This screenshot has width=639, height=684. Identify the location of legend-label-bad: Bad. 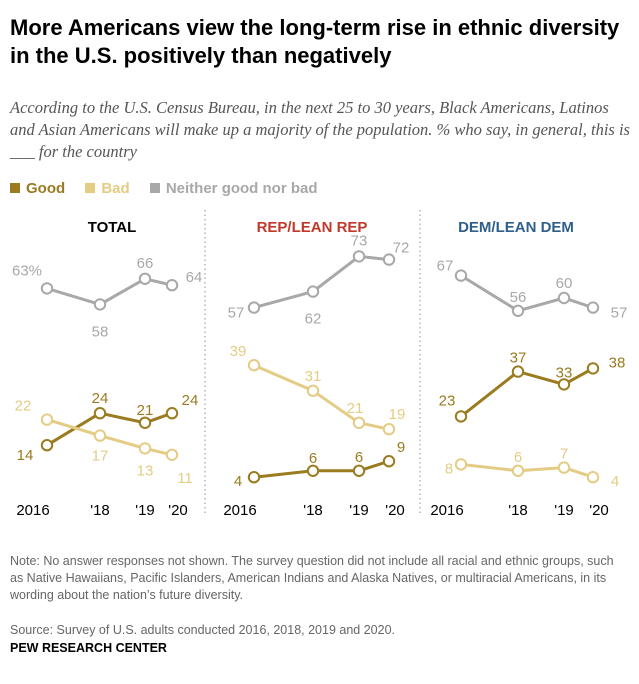
(115, 188).